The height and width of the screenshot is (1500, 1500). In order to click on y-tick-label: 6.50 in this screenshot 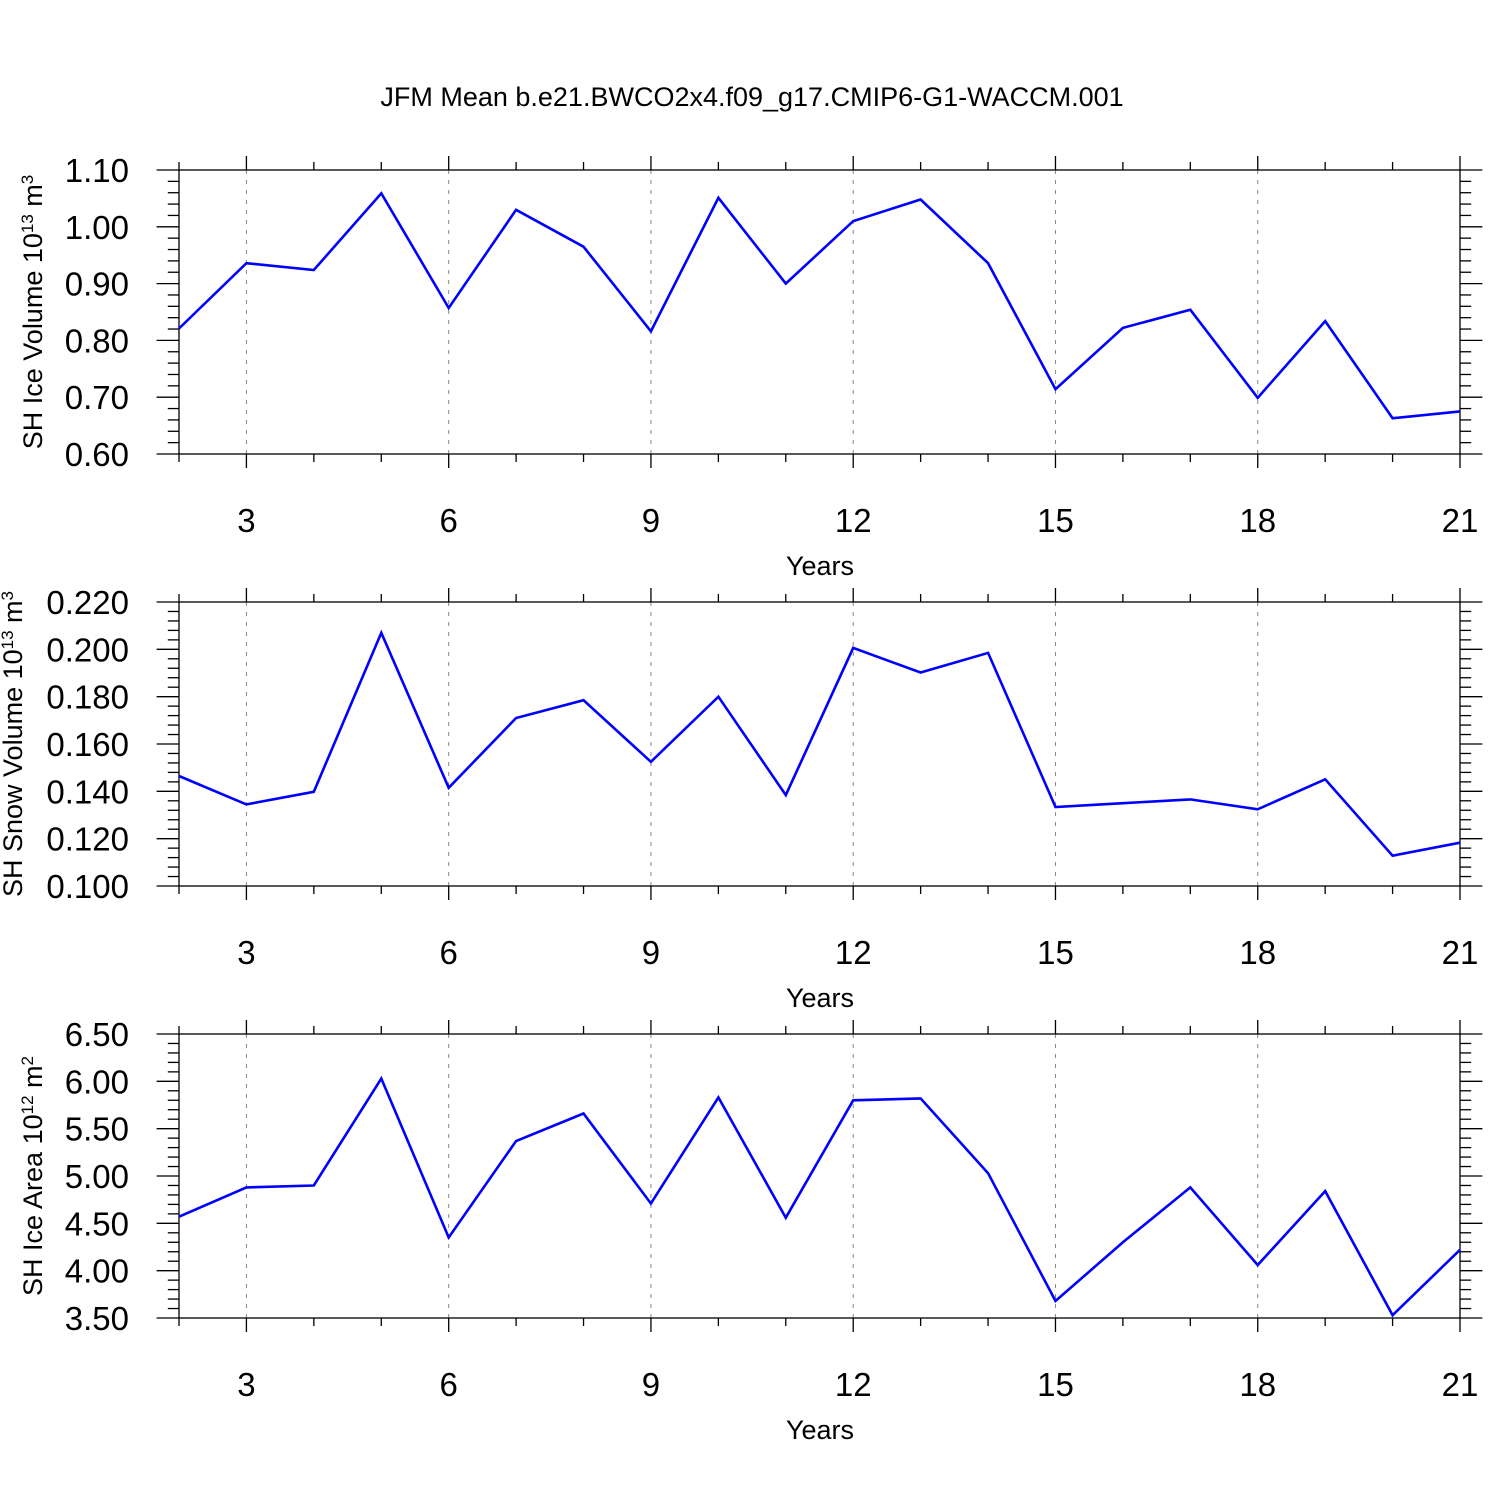, I will do `click(97, 1034)`.